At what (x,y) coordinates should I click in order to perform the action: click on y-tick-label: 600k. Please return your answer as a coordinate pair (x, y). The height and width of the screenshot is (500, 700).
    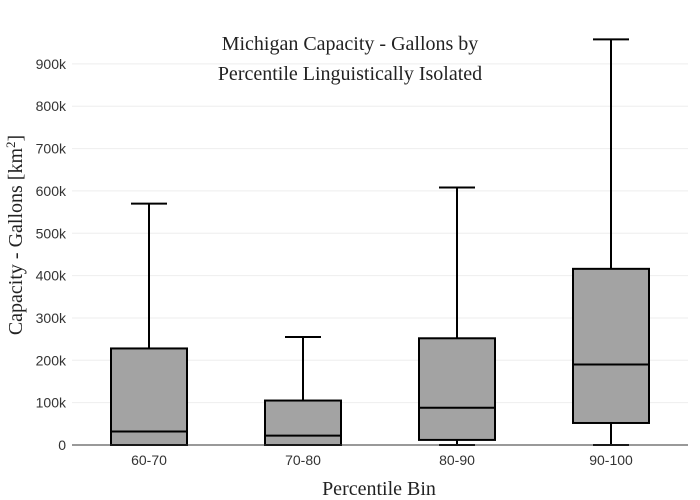
    Looking at the image, I should click on (51, 191).